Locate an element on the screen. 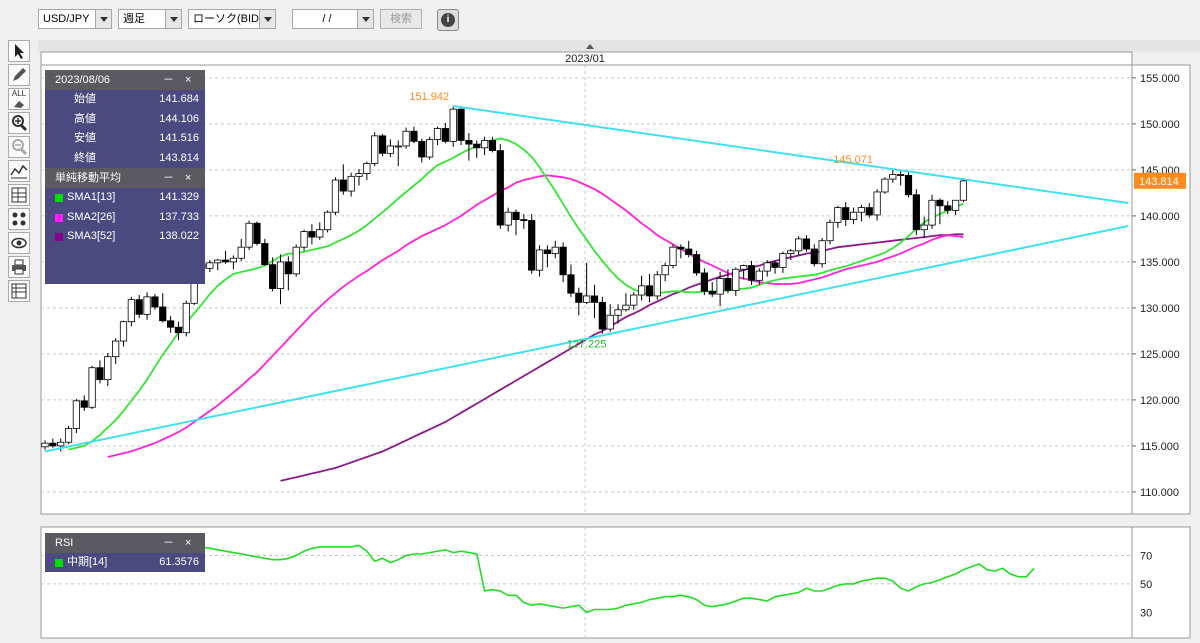 This screenshot has width=1200, height=643. rsi-panel-header: RSI － × is located at coordinates (125, 543).